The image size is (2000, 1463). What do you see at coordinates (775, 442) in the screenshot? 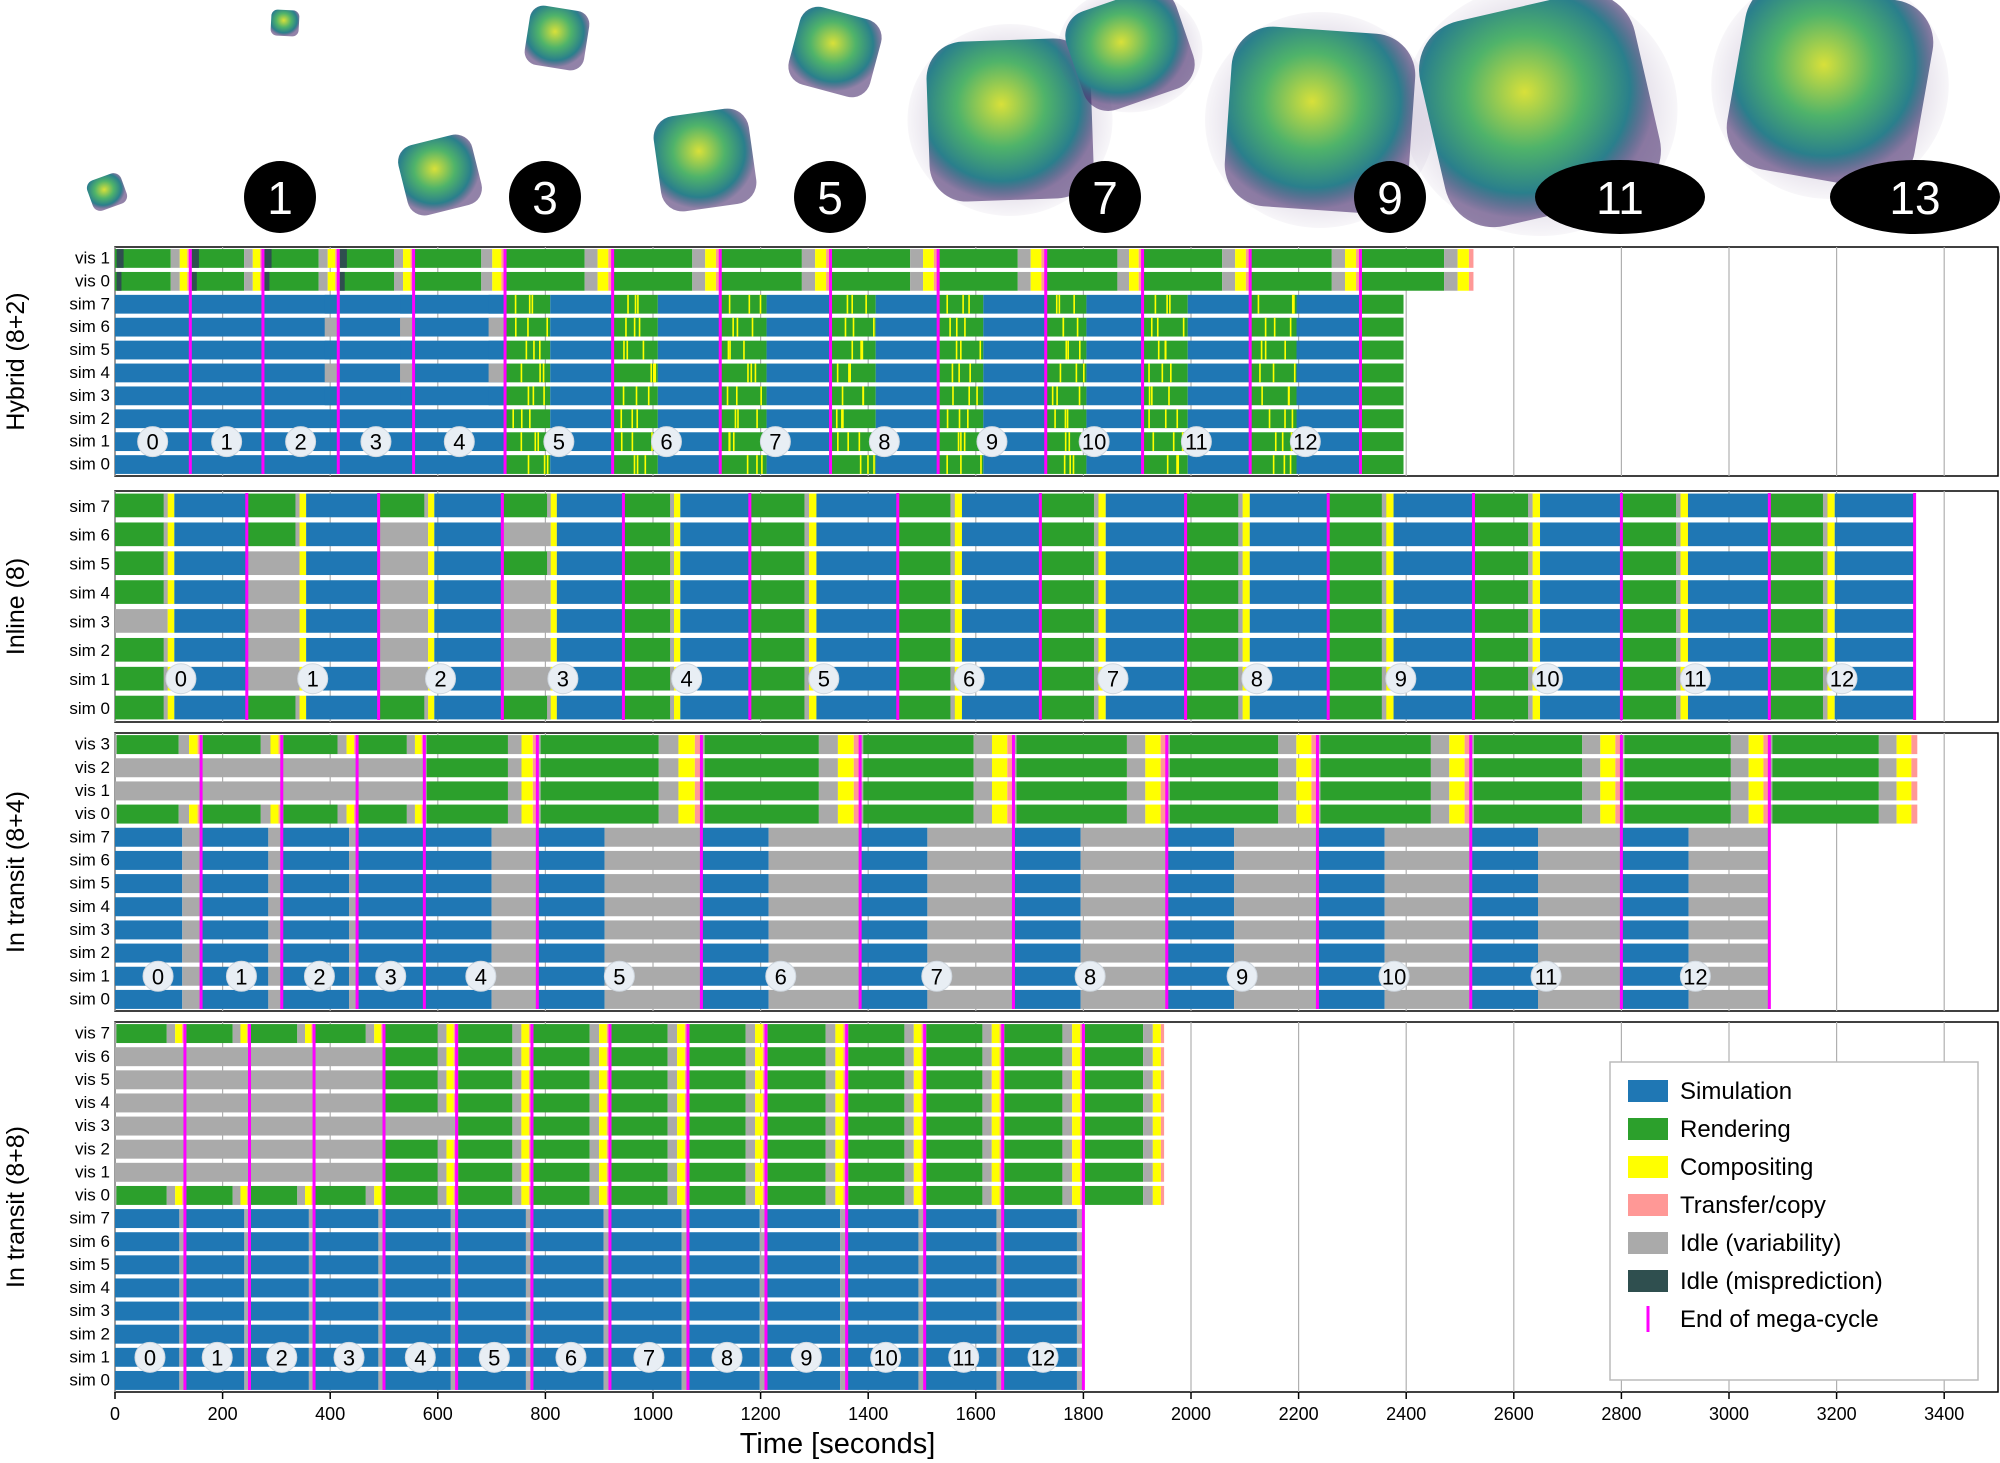
I see `cycle-label: 7` at bounding box center [775, 442].